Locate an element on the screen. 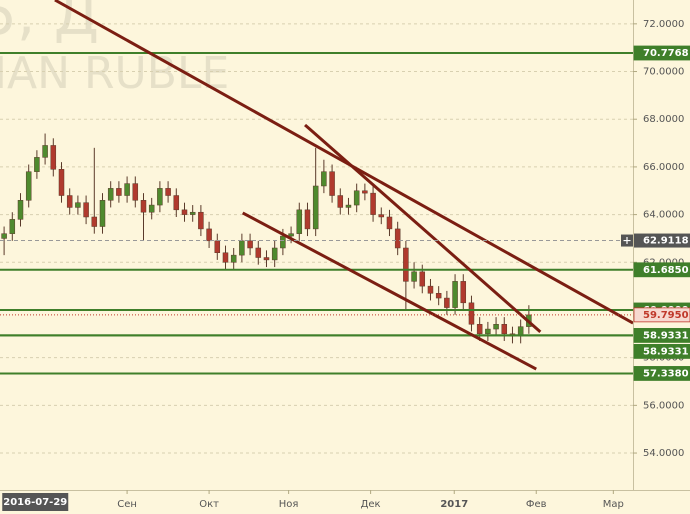 The image size is (690, 514). x-tick-label: Ноя is located at coordinates (289, 504).